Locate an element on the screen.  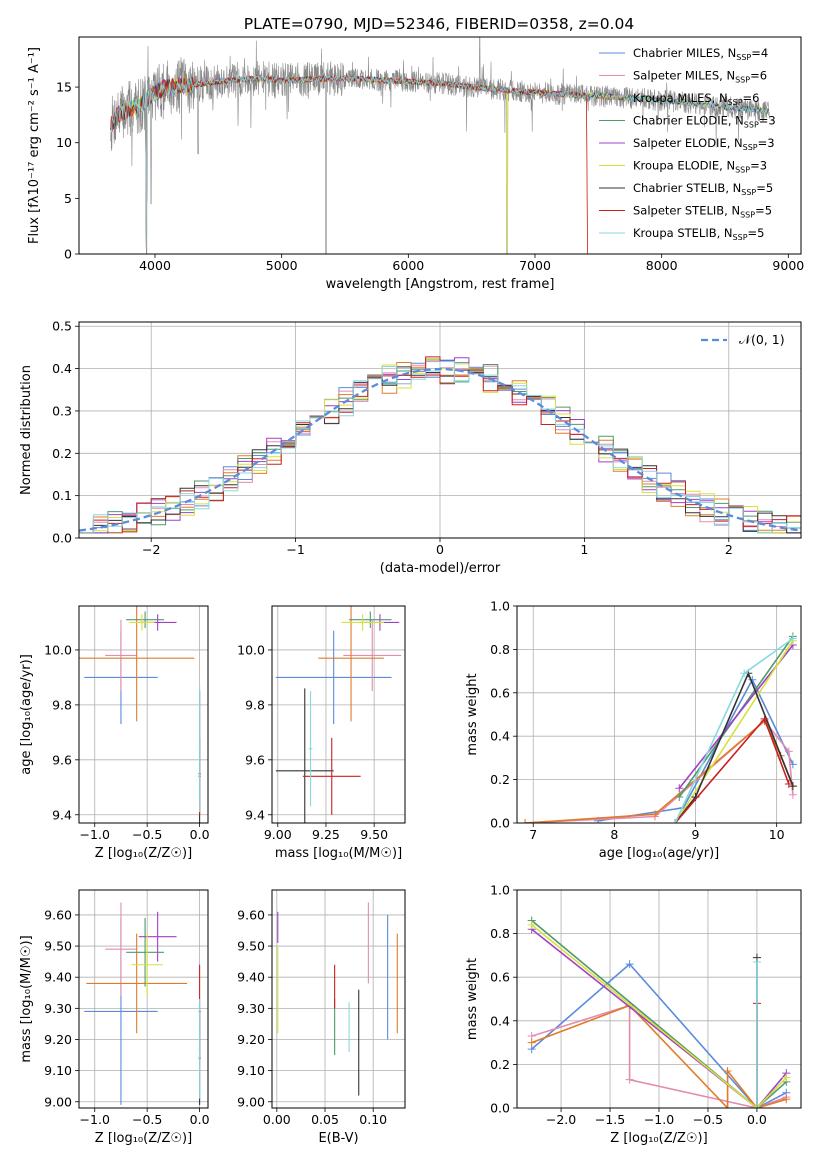
x-tick-label: 6000 is located at coordinates (408, 265).